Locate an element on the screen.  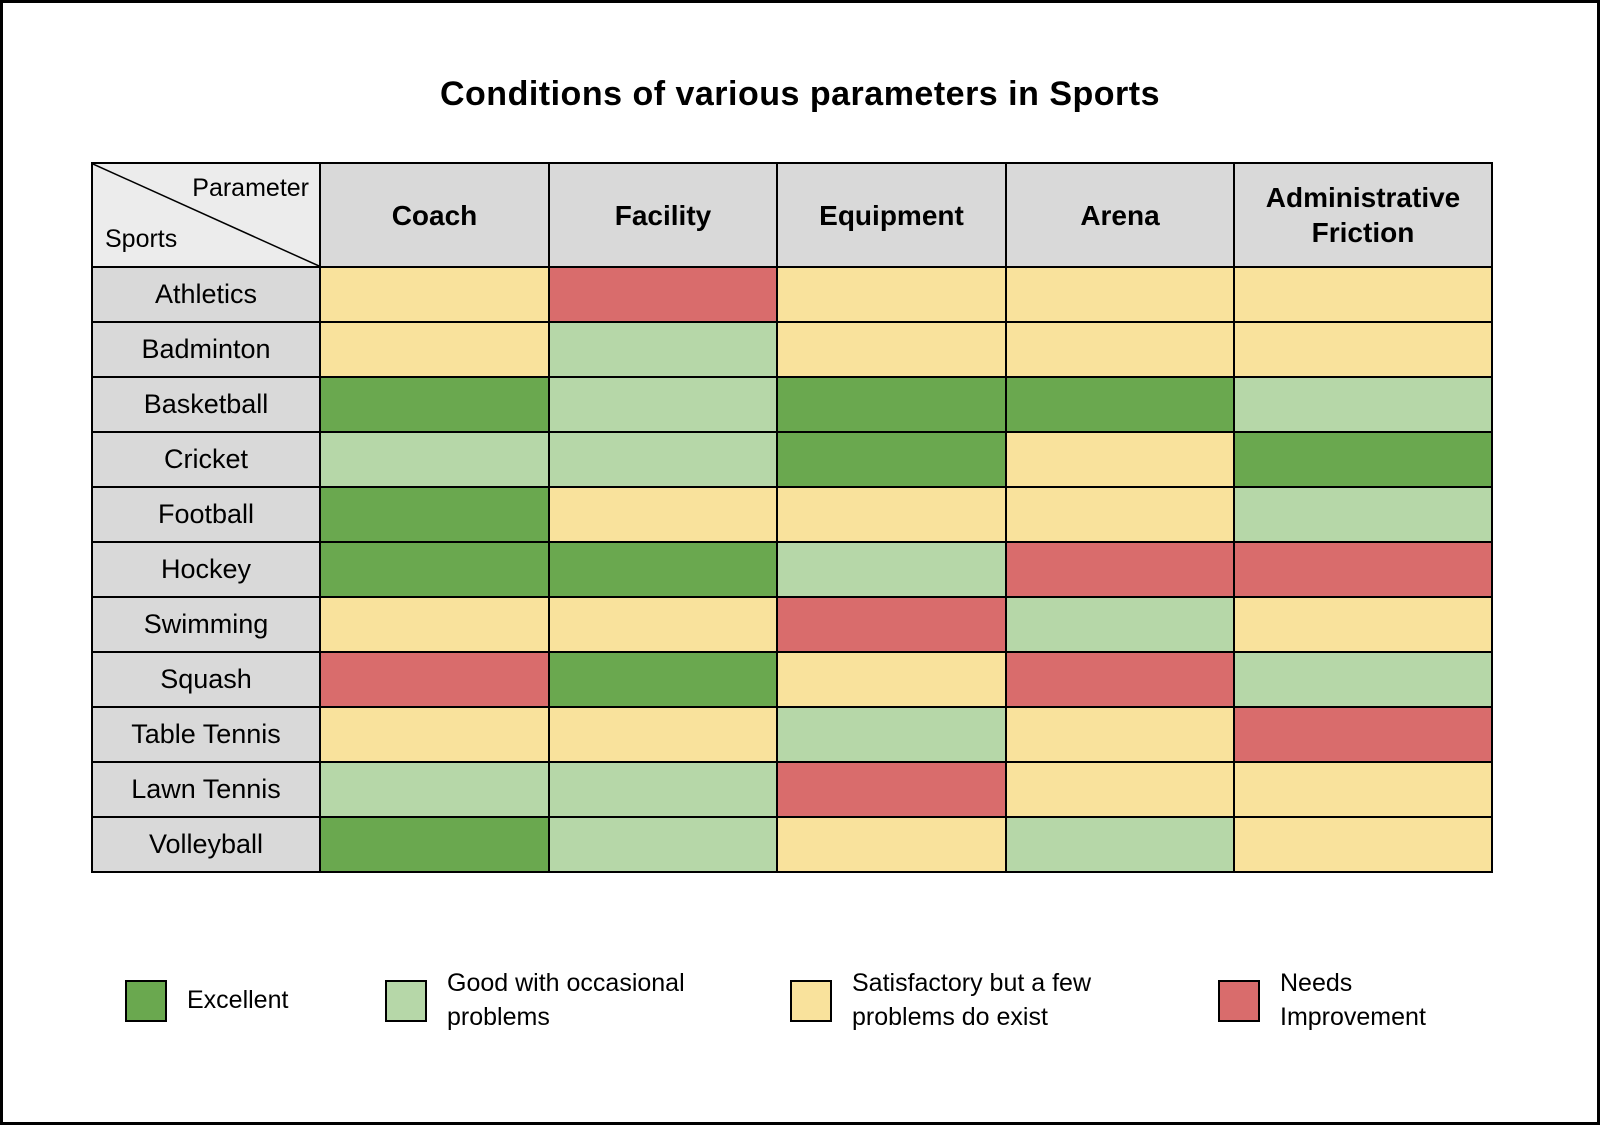
row-label-badminton: Badminton is located at coordinates (206, 349).